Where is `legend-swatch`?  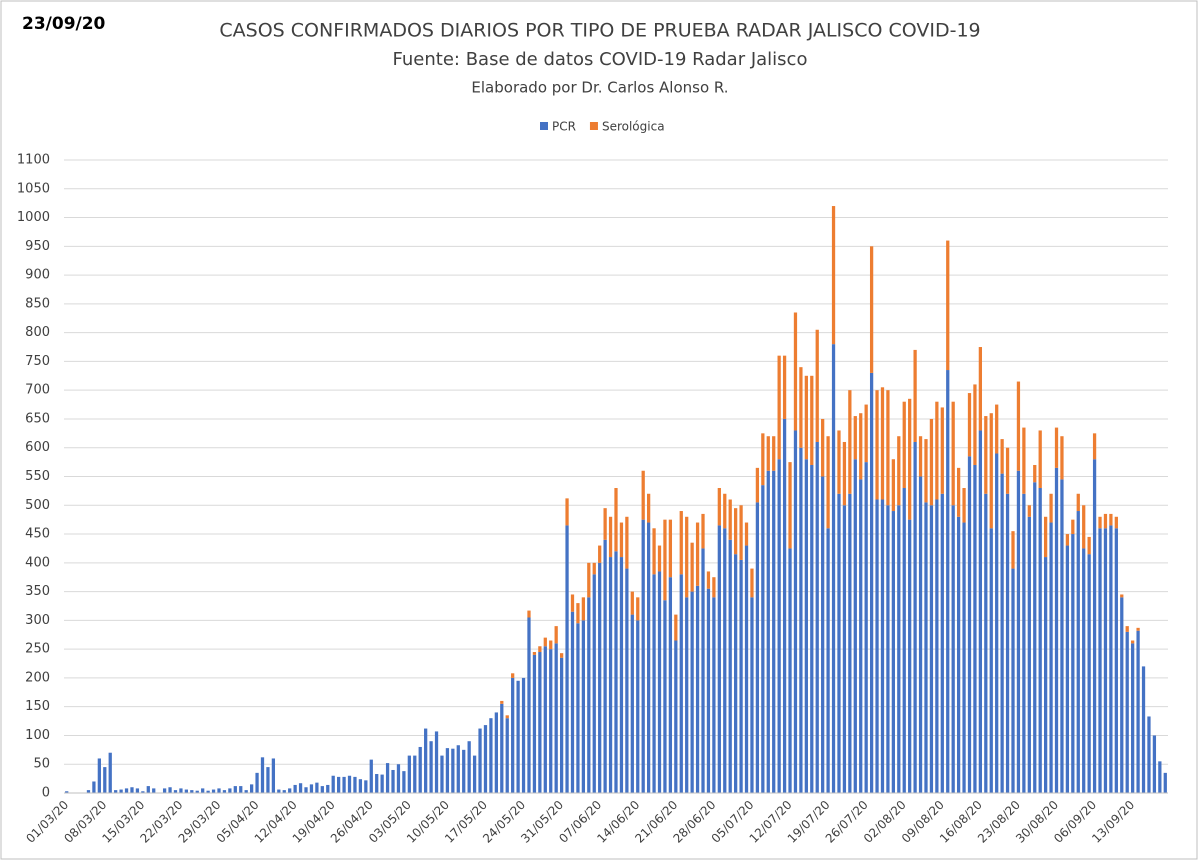
legend-swatch is located at coordinates (544, 126).